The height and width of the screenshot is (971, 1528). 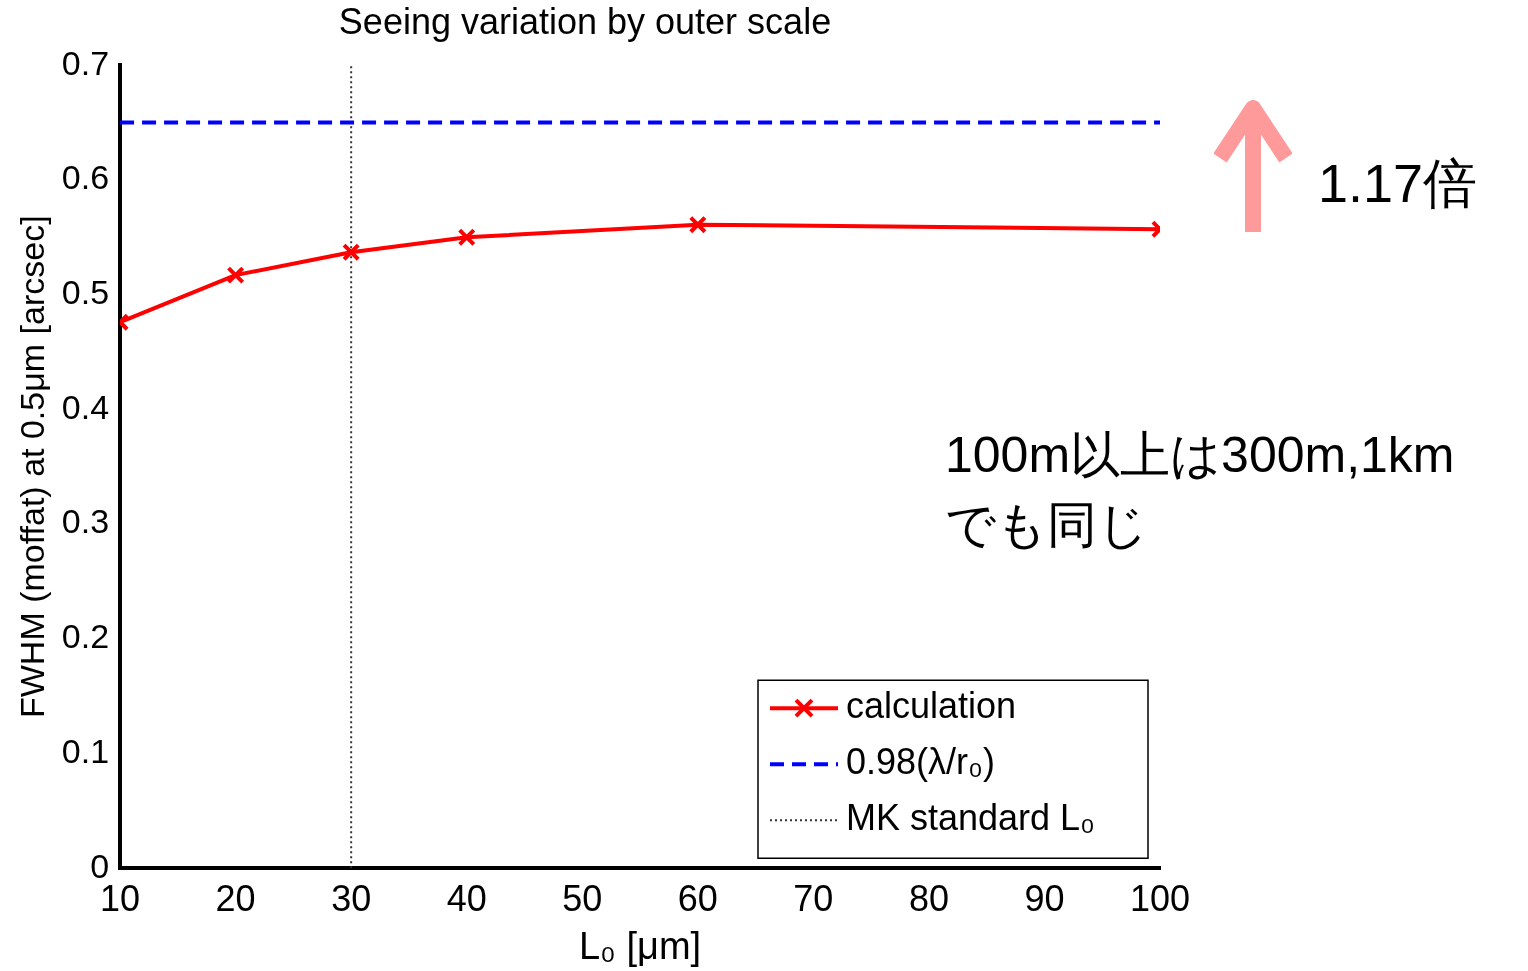 I want to click on x-tick-label: 50, so click(x=582, y=898).